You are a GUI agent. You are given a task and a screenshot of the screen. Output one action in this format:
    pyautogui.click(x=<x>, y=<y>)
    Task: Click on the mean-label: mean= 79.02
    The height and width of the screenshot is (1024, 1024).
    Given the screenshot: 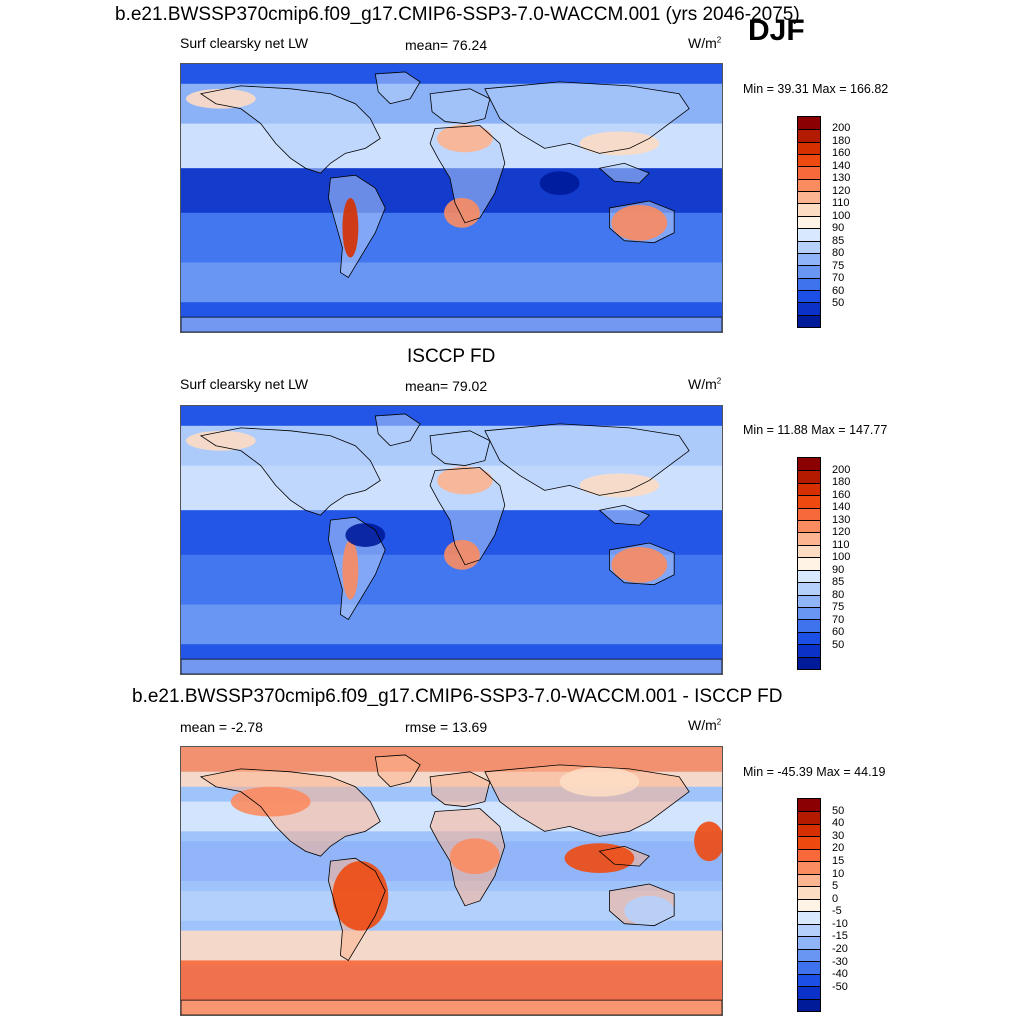 What is the action you would take?
    pyautogui.click(x=446, y=386)
    